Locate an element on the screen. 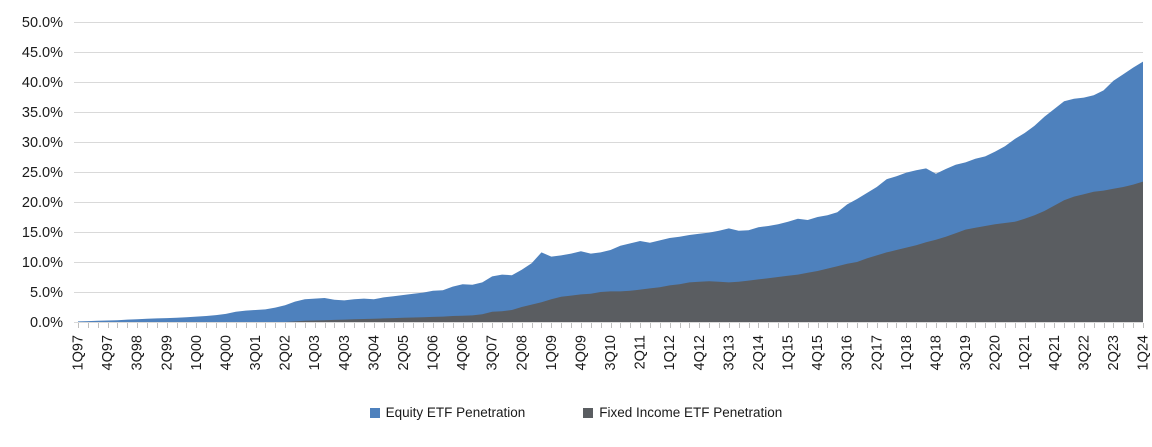 The height and width of the screenshot is (447, 1152). fixed-income-legend-label: Fixed Income ETF Penetration is located at coordinates (691, 413).